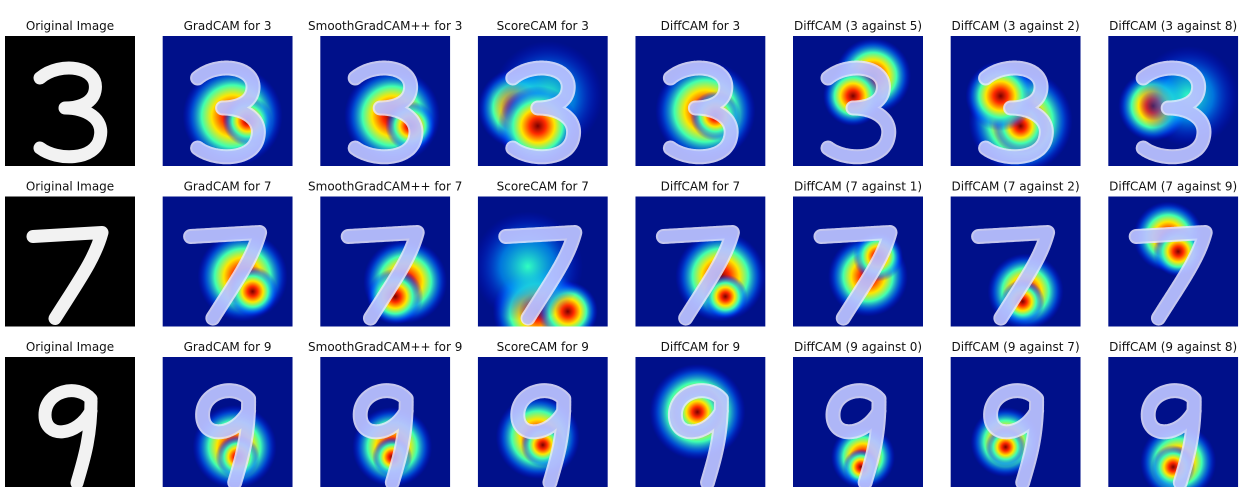 The image size is (1245, 487). What do you see at coordinates (858, 26) in the screenshot?
I see `panel-title: DiffCAM (3 against 5)` at bounding box center [858, 26].